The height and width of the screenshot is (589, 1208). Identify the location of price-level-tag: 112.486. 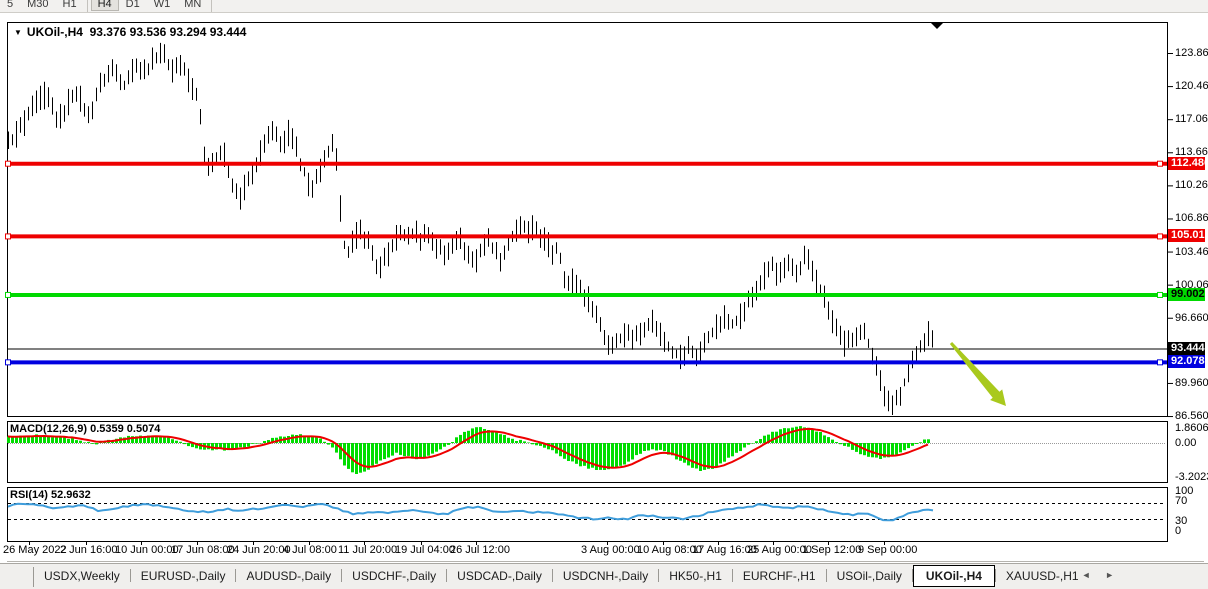
(1188, 163).